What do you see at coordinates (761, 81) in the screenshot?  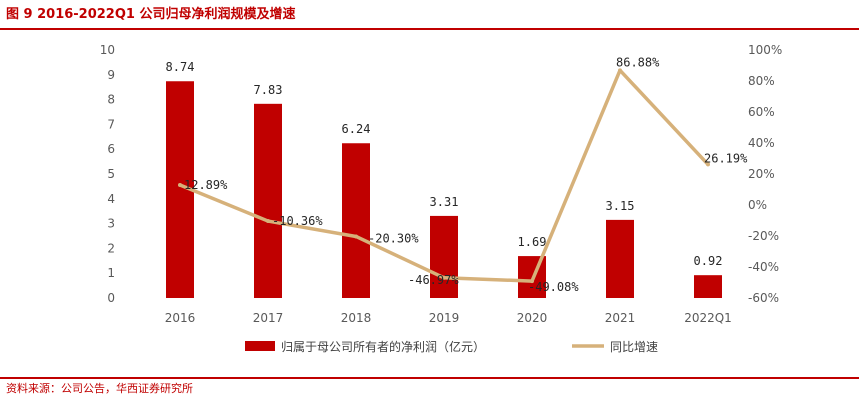 I see `right-axis-tick-label: 80%` at bounding box center [761, 81].